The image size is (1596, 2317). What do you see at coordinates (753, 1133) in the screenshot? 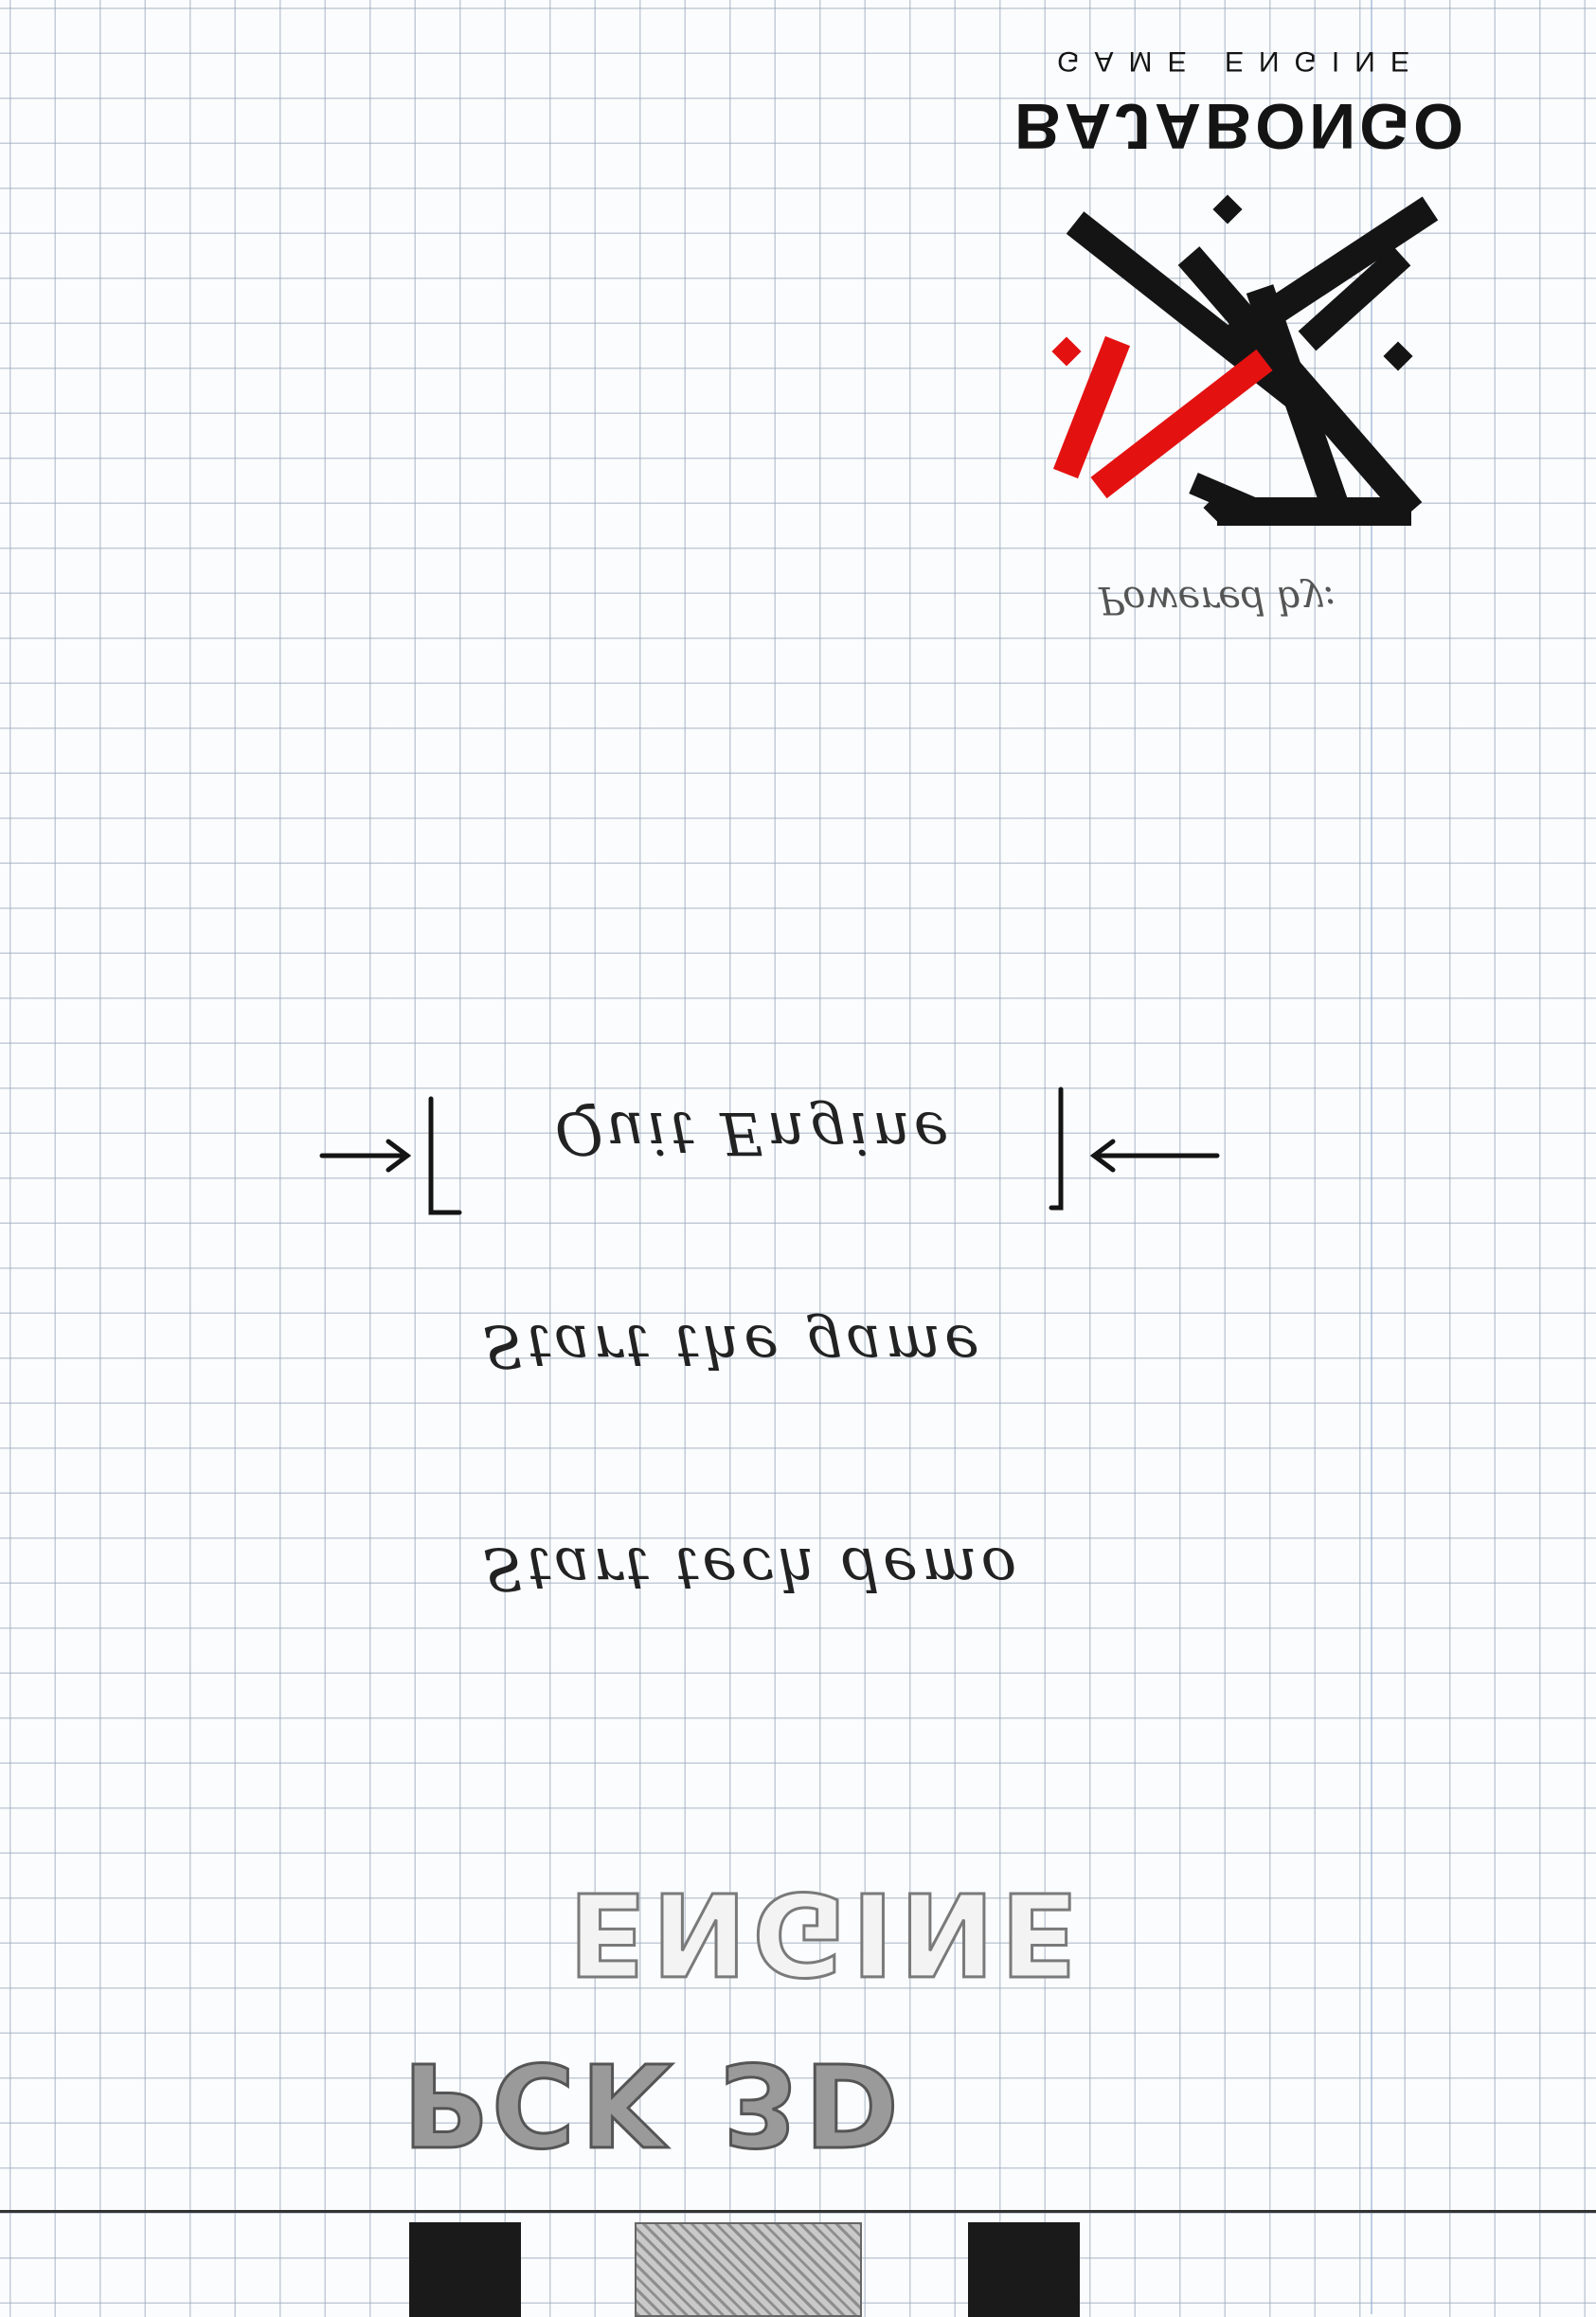
I see `menu-item-quit-engine: Quit Engine` at bounding box center [753, 1133].